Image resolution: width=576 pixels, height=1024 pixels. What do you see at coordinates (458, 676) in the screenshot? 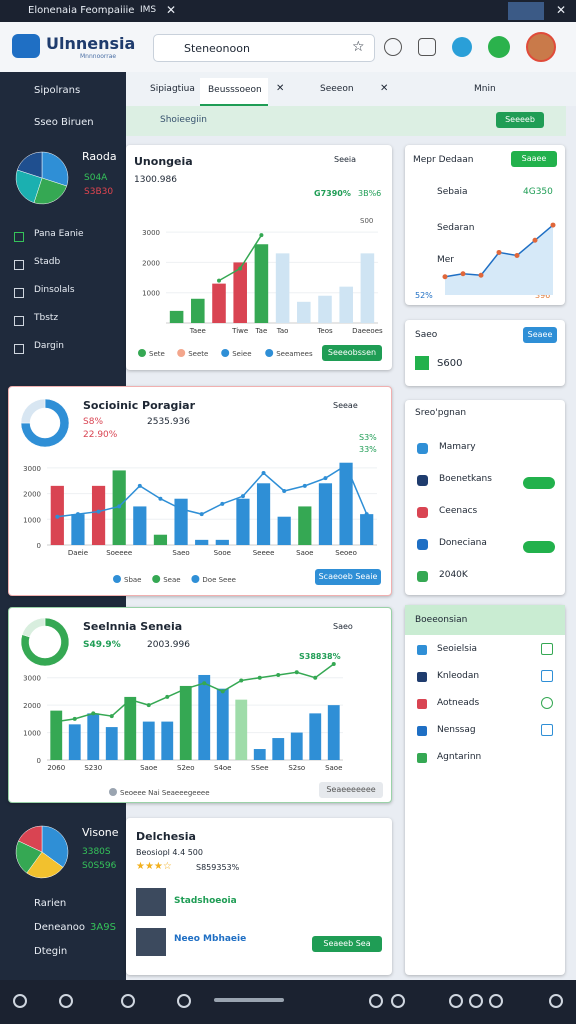
I see `list-item: Knleodan` at bounding box center [458, 676].